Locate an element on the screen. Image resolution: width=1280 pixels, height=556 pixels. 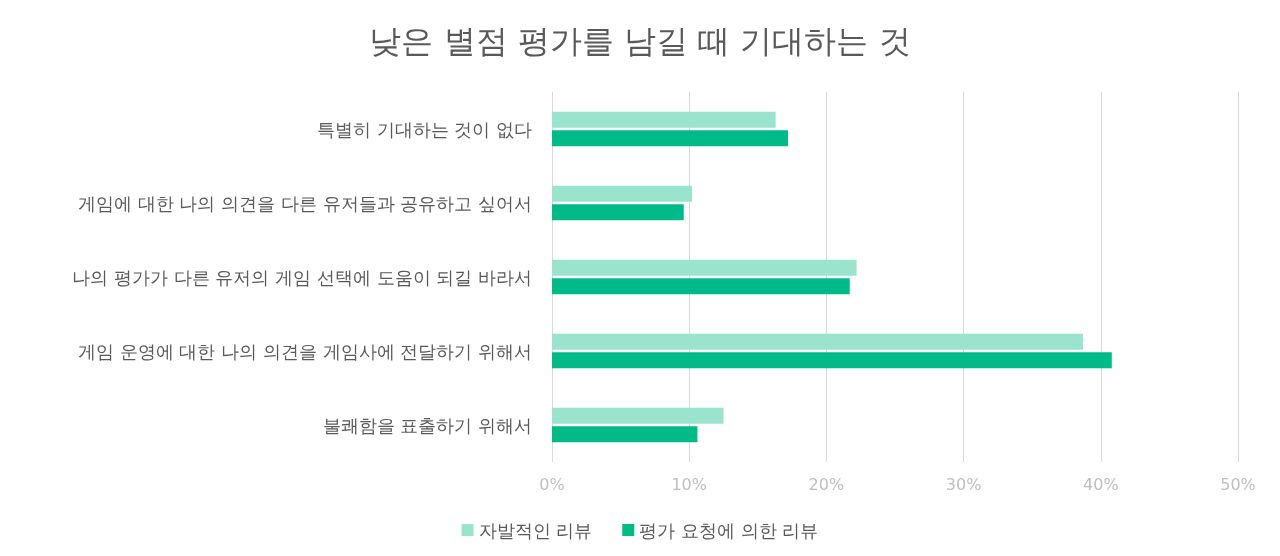
y-tick-label: 게임에 대한 나의 의견을 다른 유저들과 공유하고 싶어서 is located at coordinates (304, 203).